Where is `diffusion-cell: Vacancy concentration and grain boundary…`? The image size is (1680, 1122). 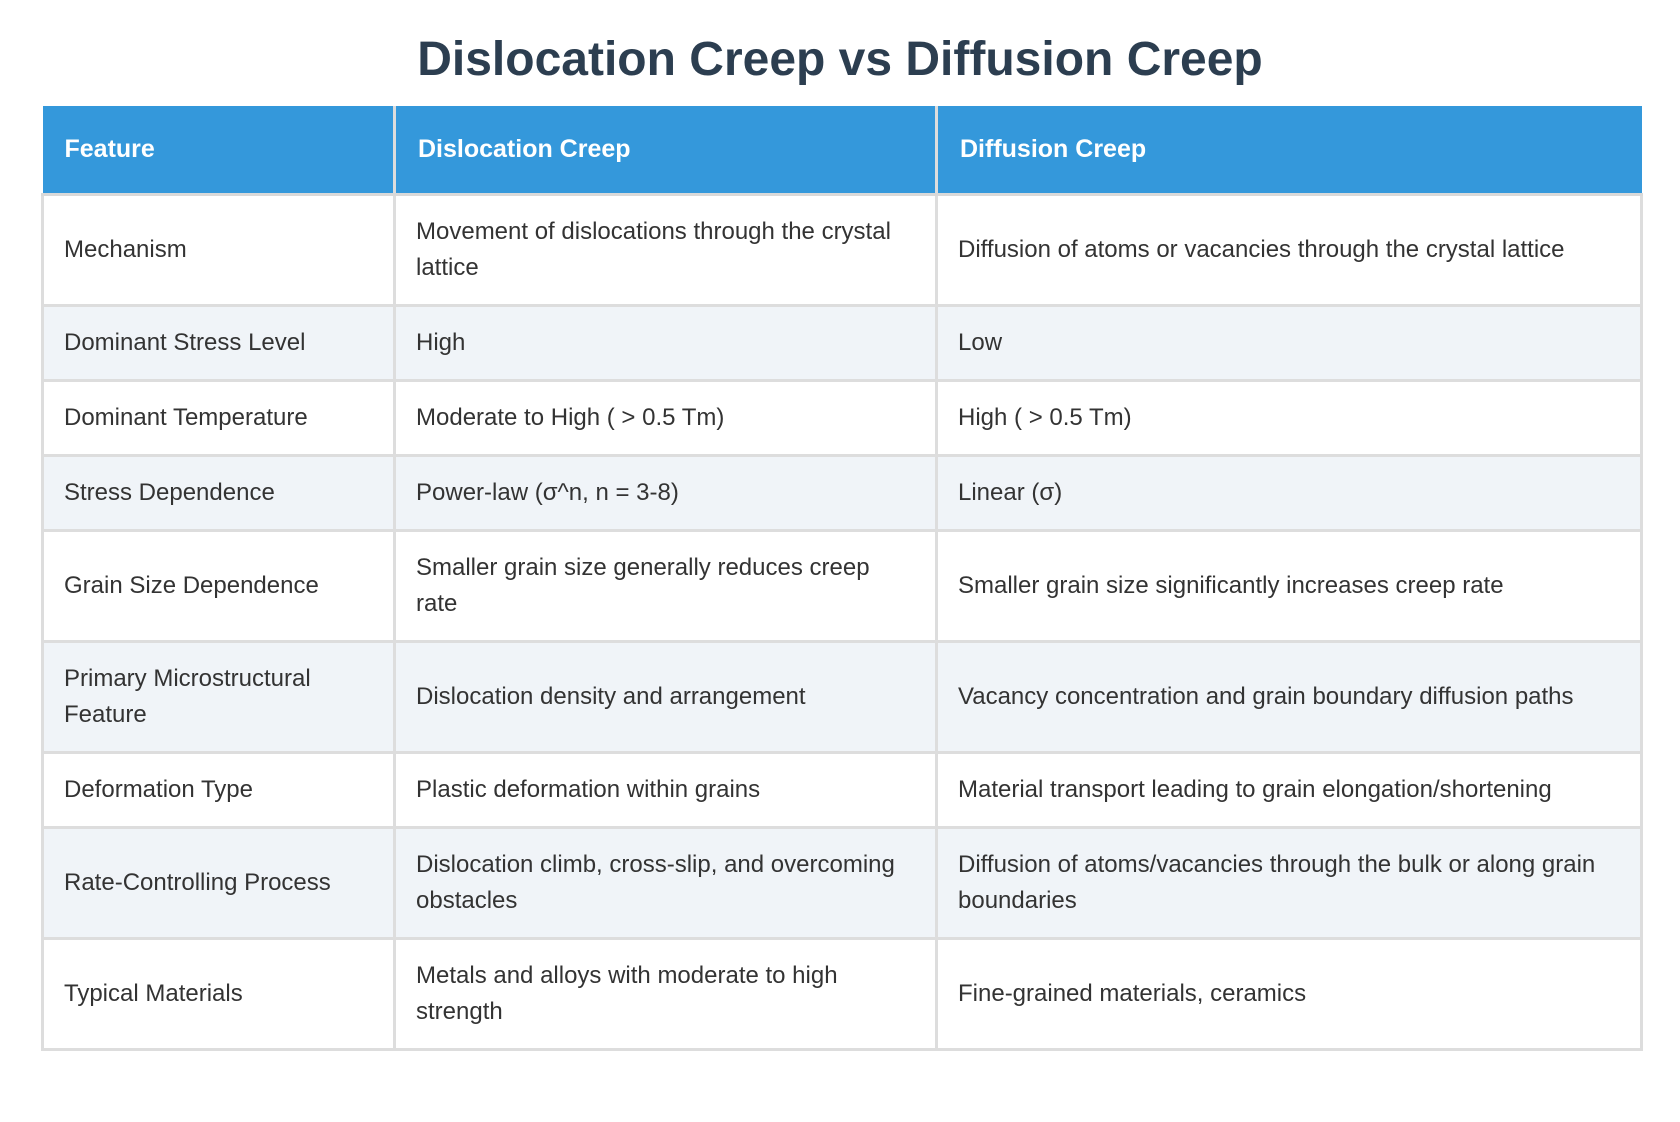
diffusion-cell: Vacancy concentration and grain boundary… is located at coordinates (1289, 697).